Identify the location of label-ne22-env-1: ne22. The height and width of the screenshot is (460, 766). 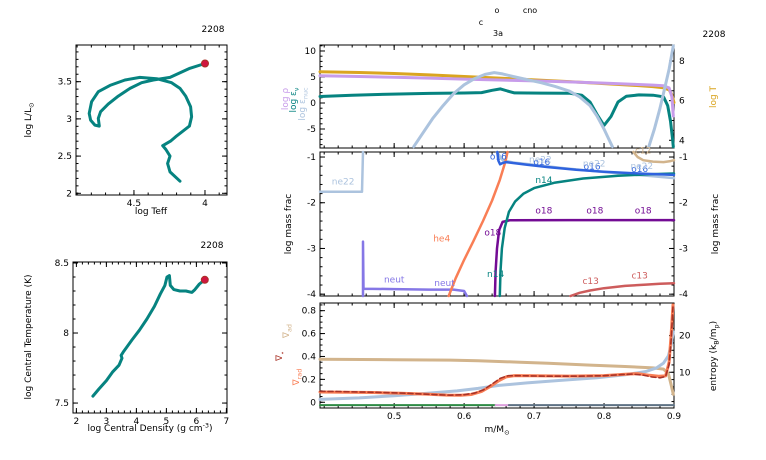
(540, 161).